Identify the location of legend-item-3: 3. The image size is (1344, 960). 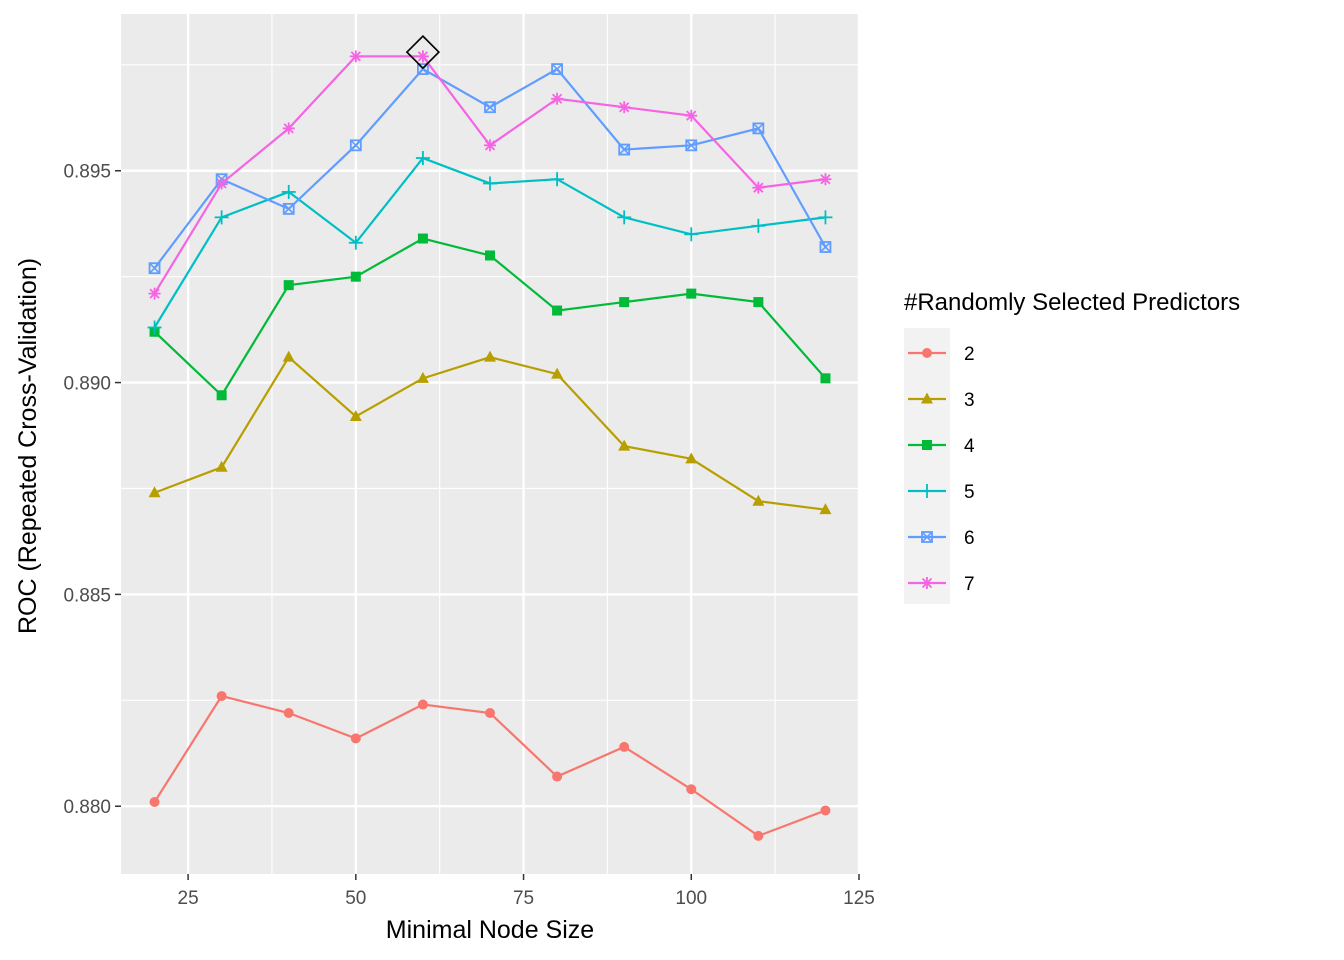
(941, 400).